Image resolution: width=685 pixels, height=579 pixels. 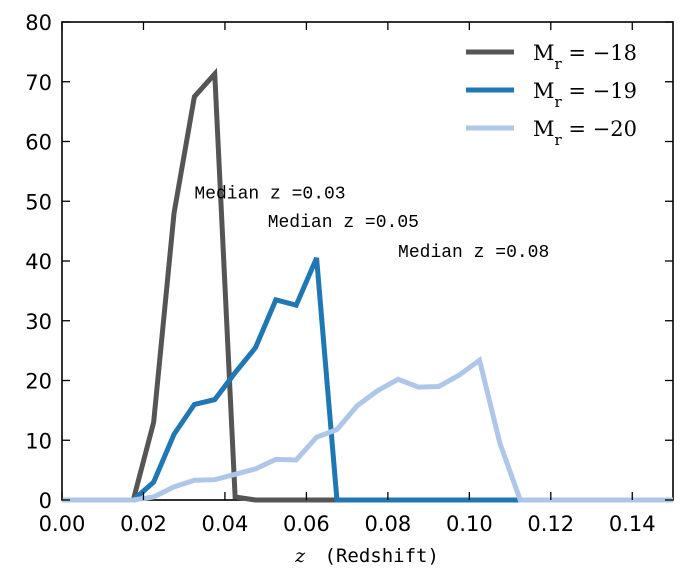 I want to click on x-tick-label: 0.12, so click(x=550, y=524).